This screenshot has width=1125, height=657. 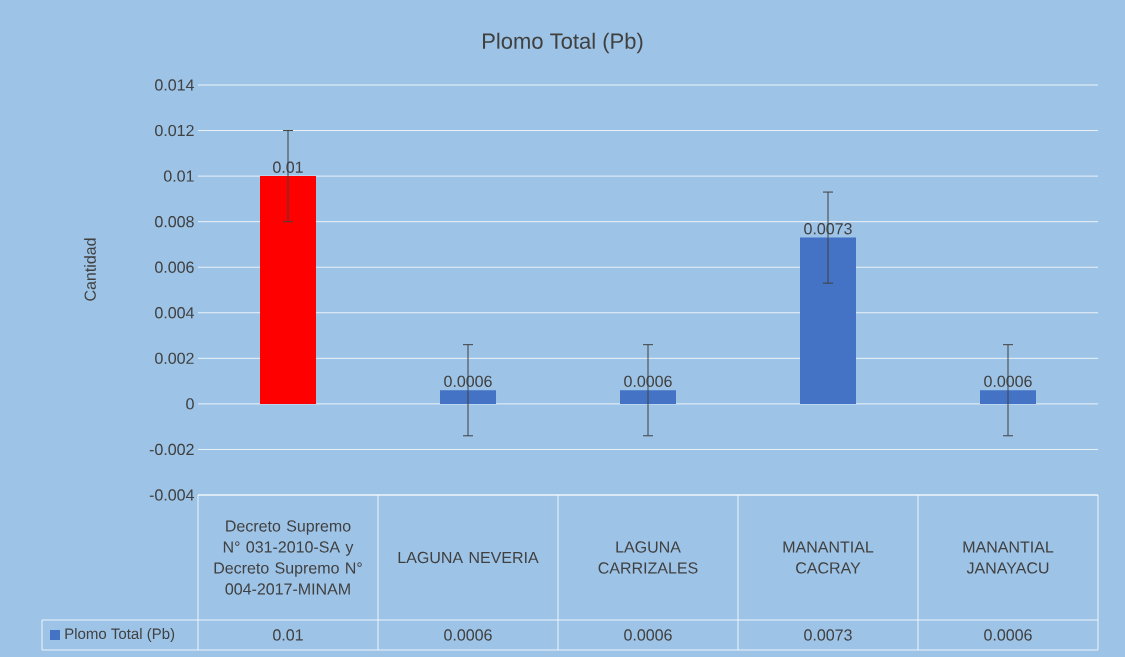 What do you see at coordinates (174, 267) in the screenshot?
I see `y-tick-label: 0.006` at bounding box center [174, 267].